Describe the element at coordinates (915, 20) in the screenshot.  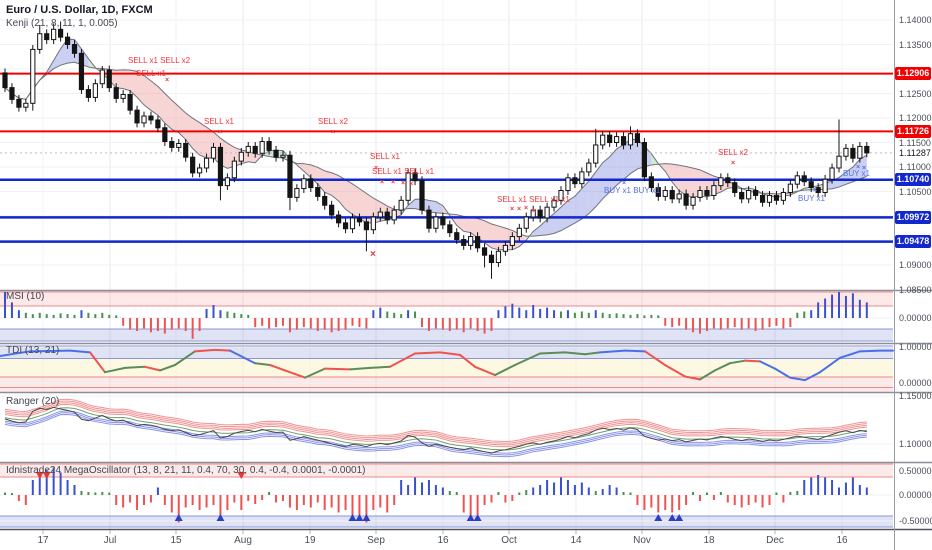
I see `price-tick: 1.14000` at that location.